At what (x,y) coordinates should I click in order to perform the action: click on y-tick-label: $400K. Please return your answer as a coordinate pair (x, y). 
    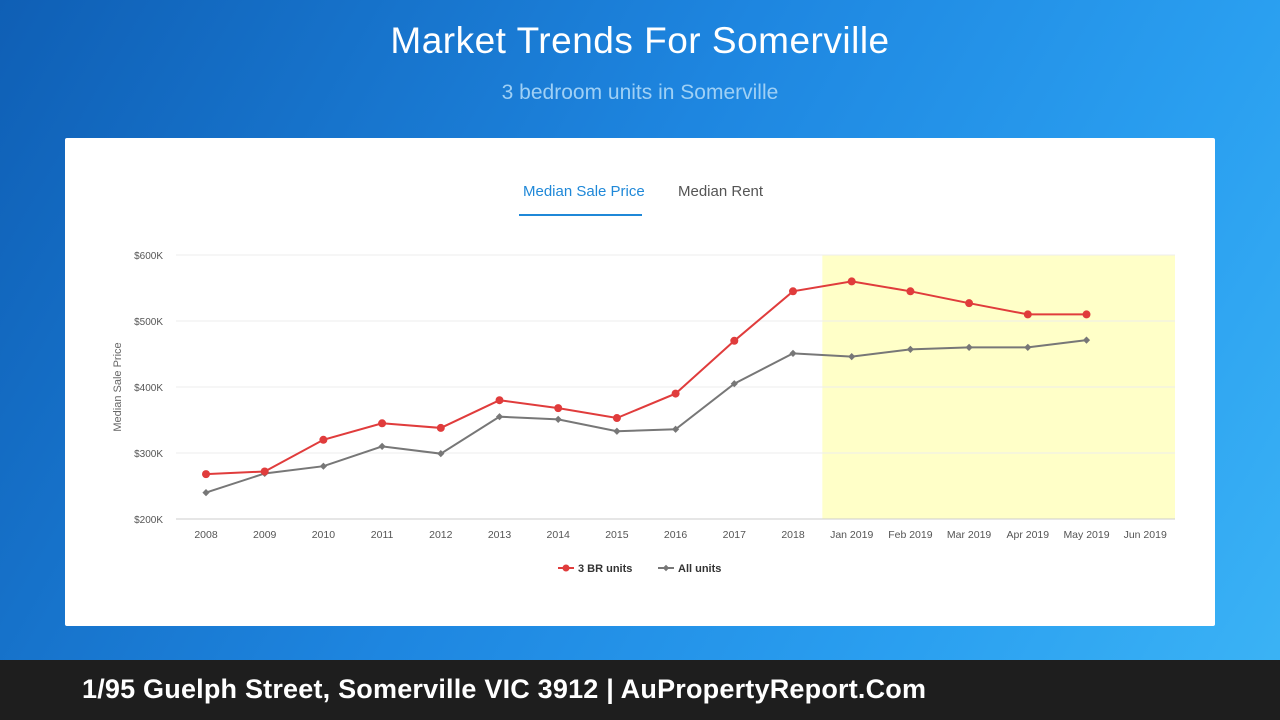
    Looking at the image, I should click on (148, 388).